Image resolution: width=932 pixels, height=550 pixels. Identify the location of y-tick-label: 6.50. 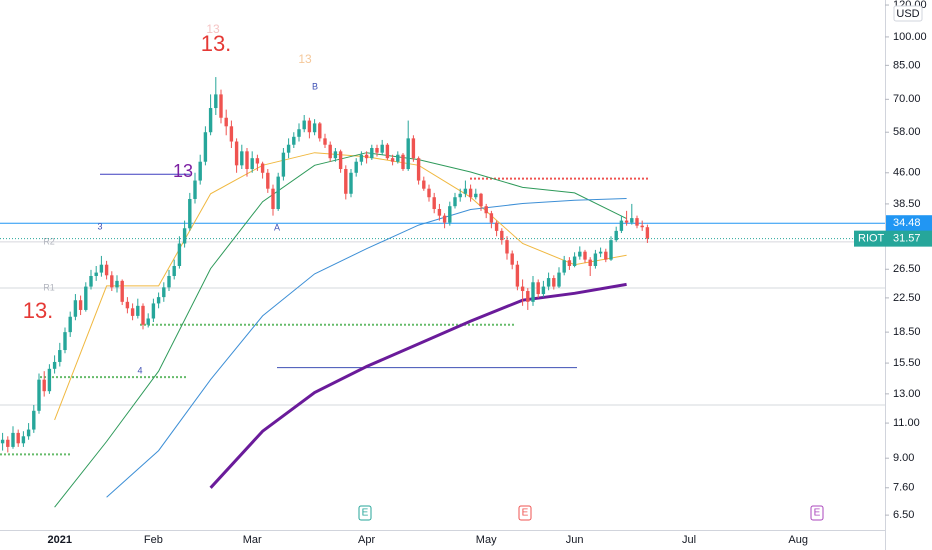
(903, 515).